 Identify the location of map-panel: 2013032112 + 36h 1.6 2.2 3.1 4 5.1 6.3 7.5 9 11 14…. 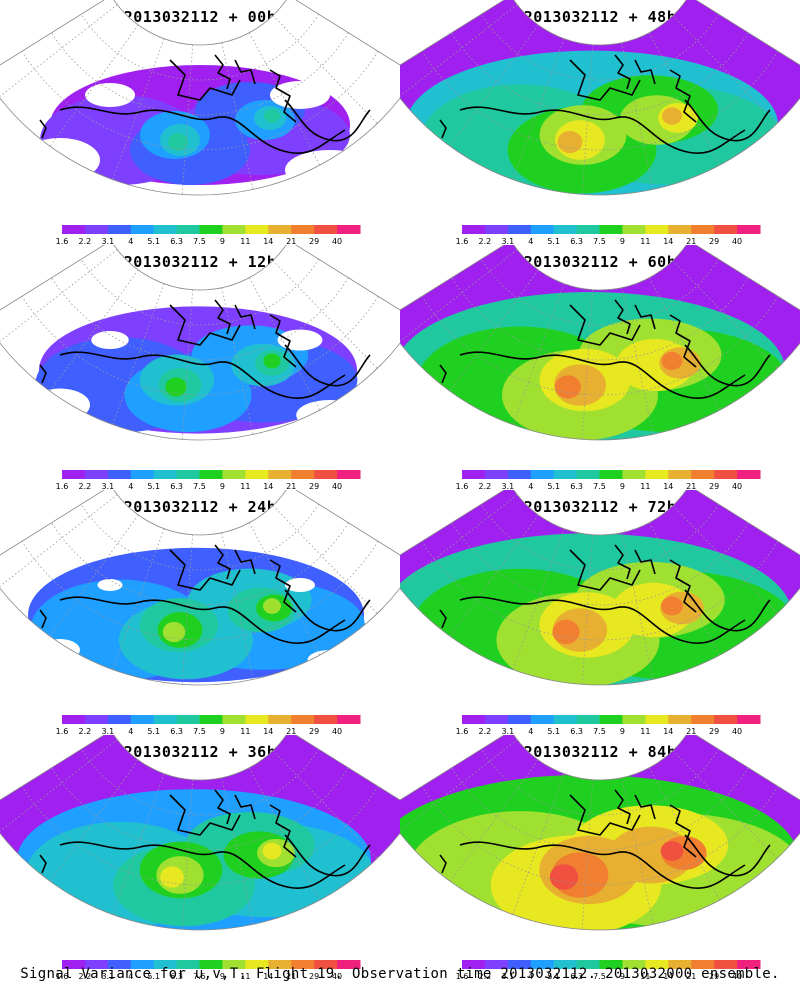
(200, 857).